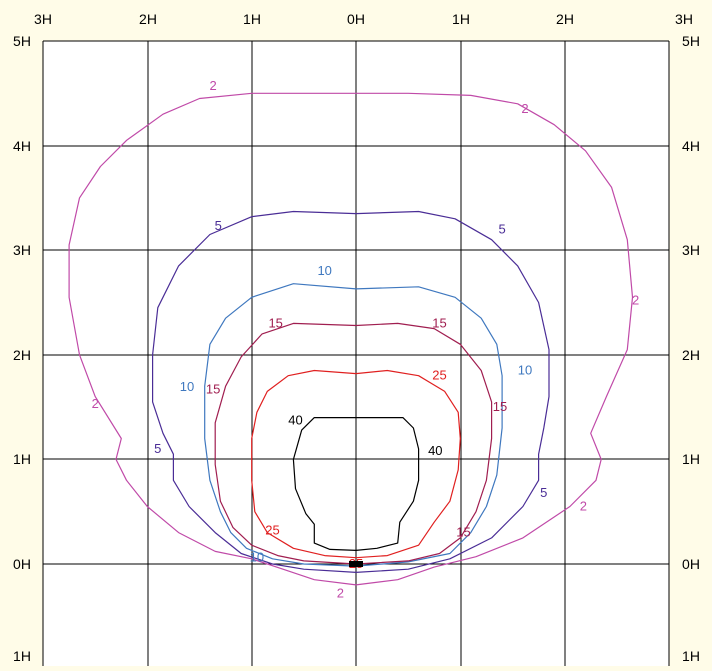 This screenshot has width=712, height=671. What do you see at coordinates (691, 41) in the screenshot?
I see `y-tick-label-right: 5H` at bounding box center [691, 41].